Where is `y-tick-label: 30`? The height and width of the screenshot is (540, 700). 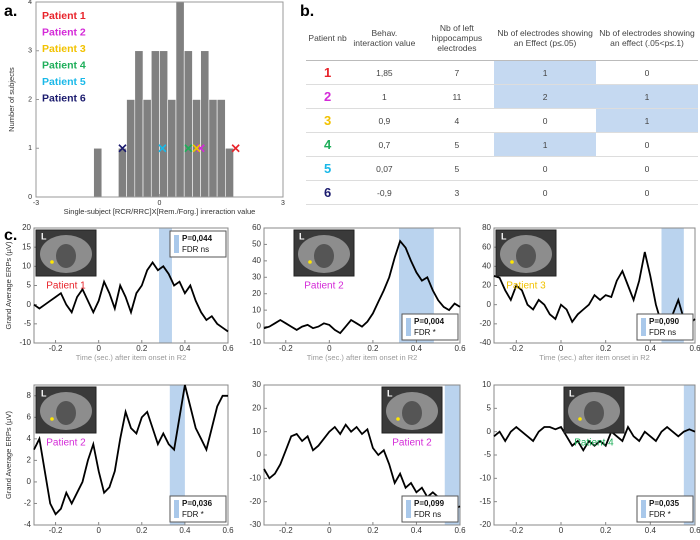 y-tick-label: 30 is located at coordinates (256, 384).